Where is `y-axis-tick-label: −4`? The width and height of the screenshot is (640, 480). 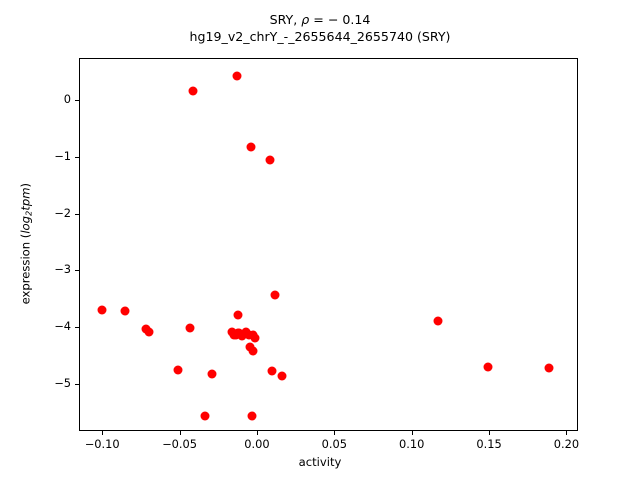 y-axis-tick-label: −4 is located at coordinates (62, 326).